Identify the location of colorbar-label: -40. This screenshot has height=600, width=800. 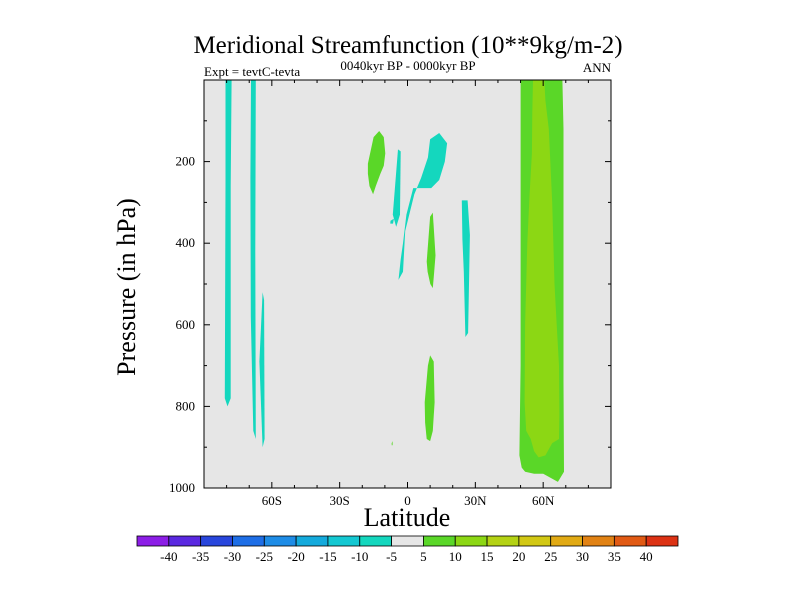
(168, 556).